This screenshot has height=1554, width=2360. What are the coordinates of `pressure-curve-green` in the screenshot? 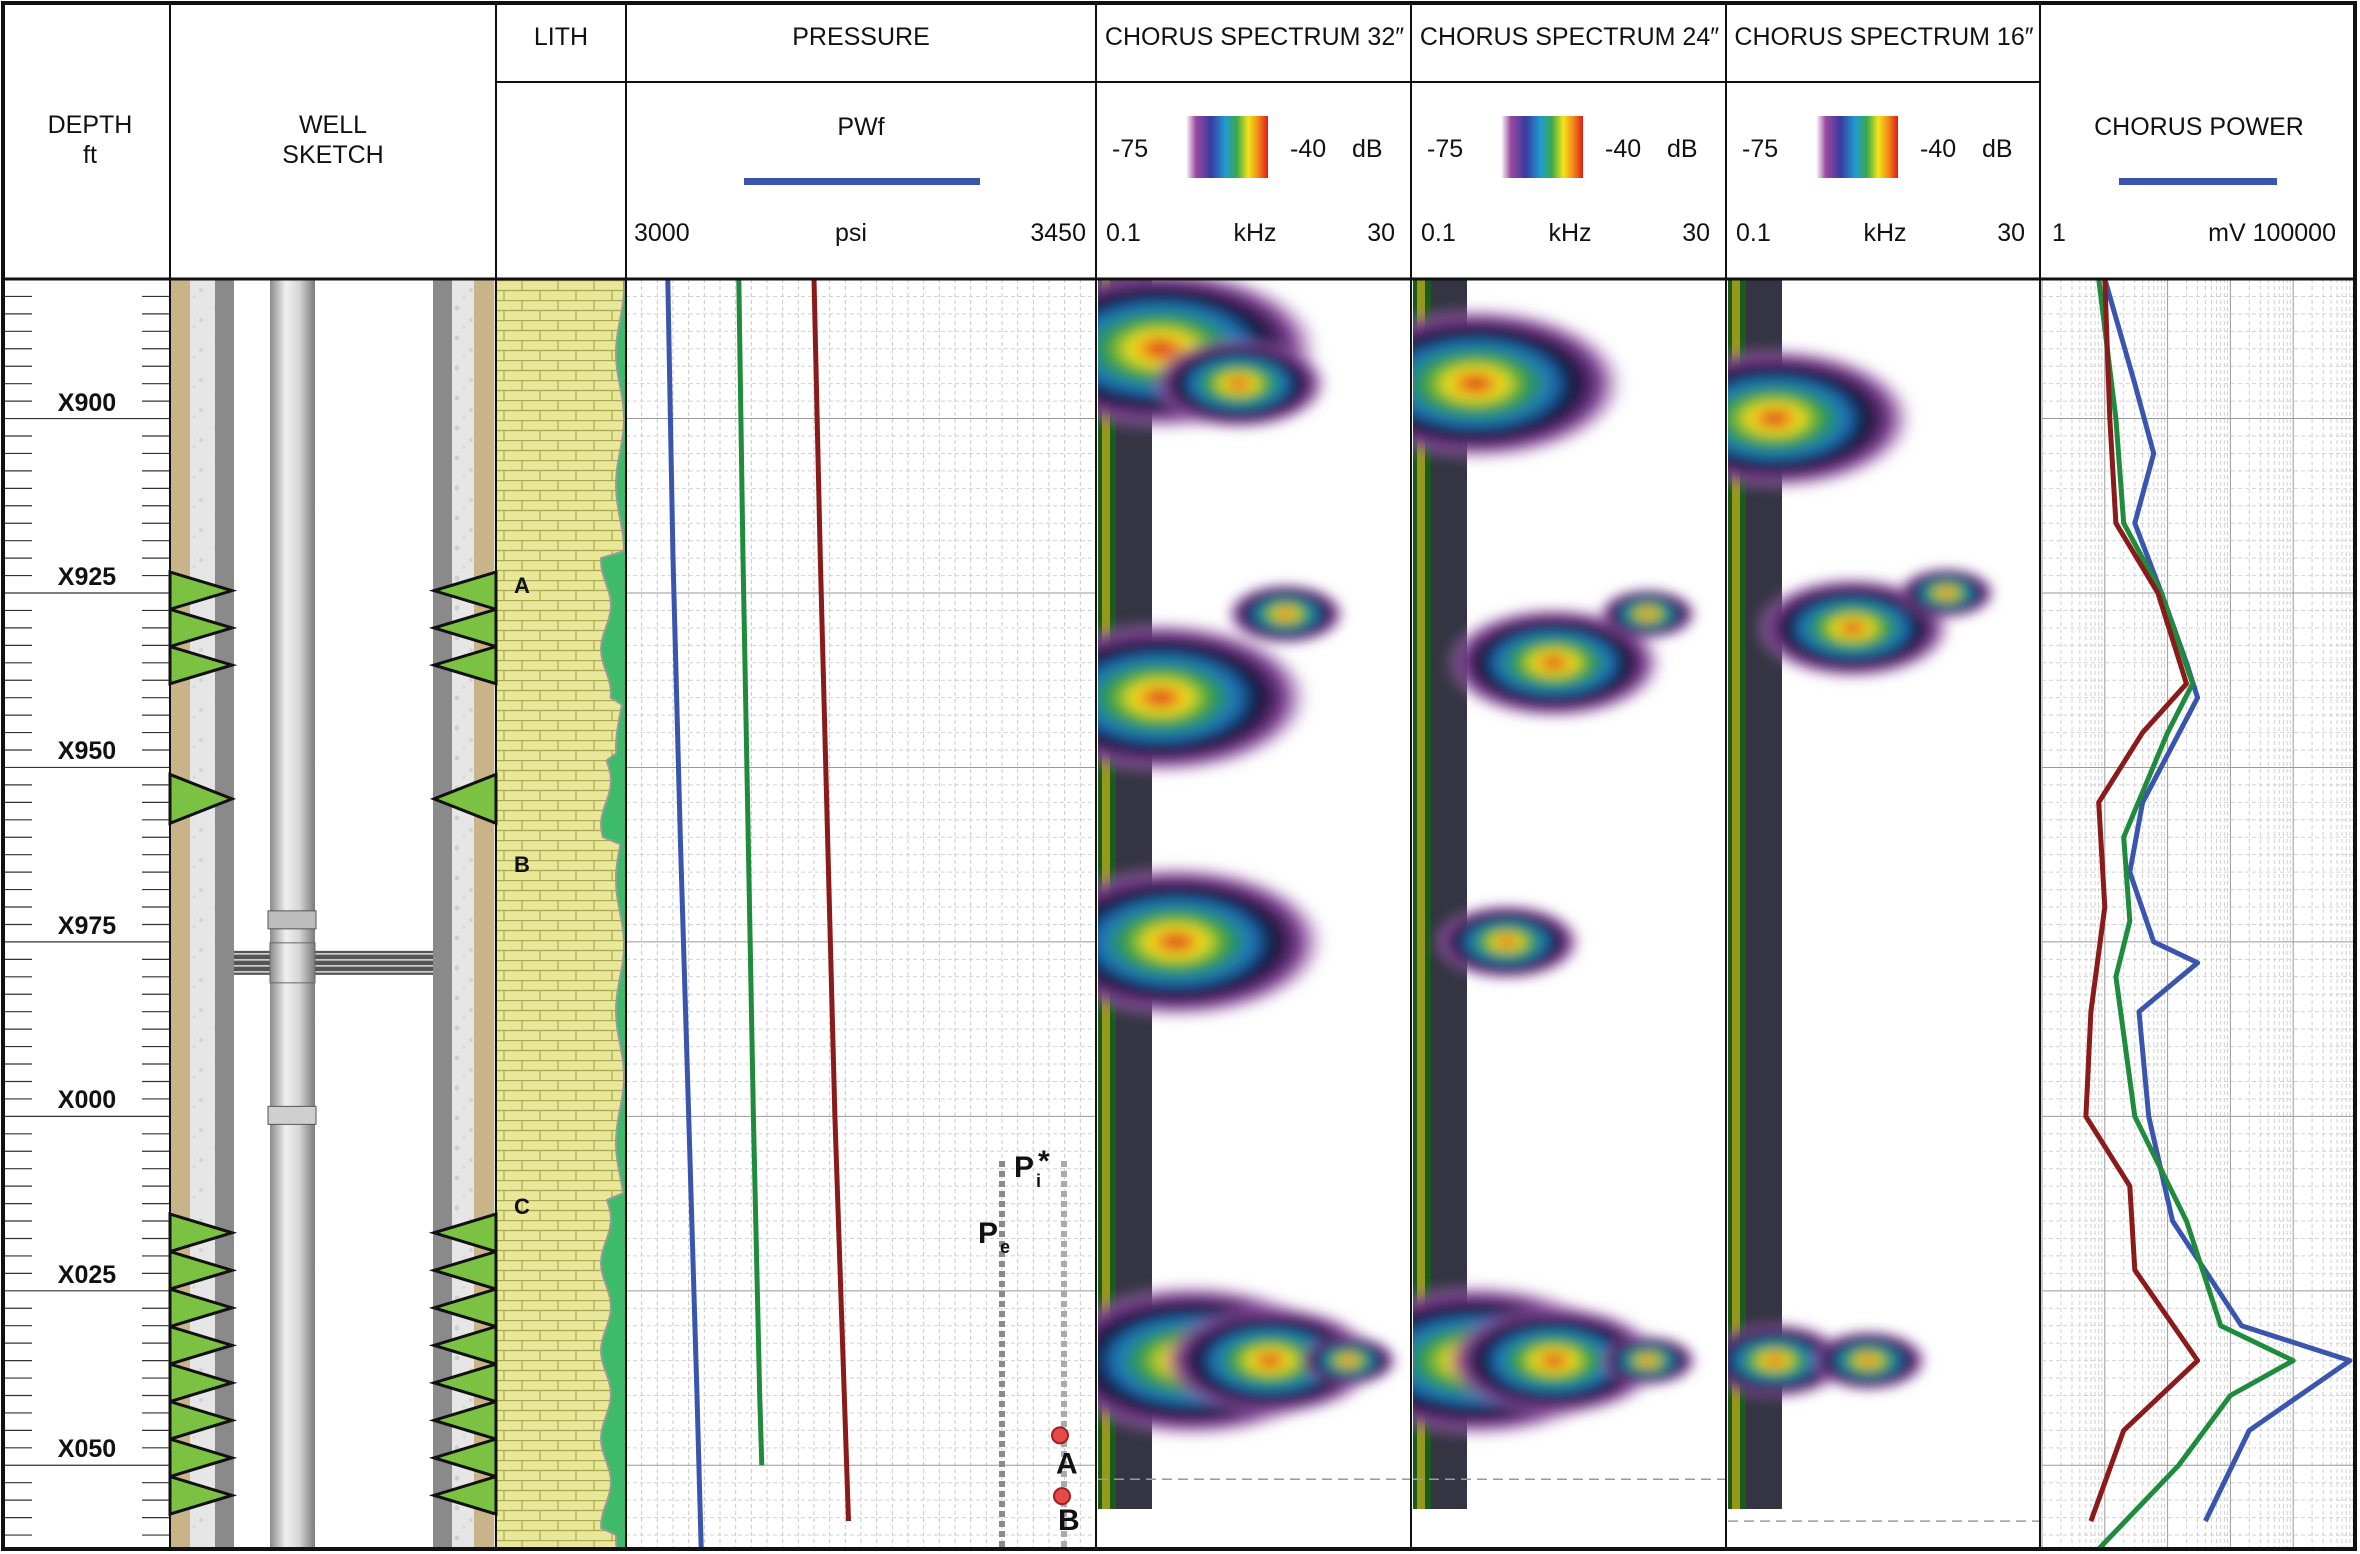 It's located at (750, 872).